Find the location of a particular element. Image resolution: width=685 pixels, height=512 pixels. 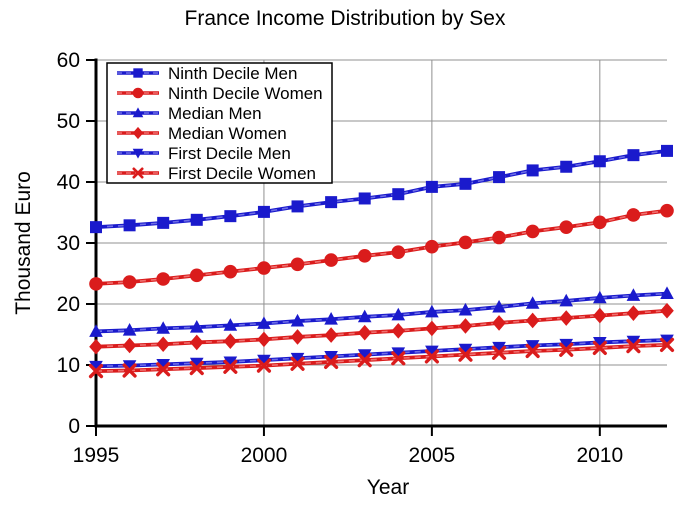

x-tick-label: 1995 is located at coordinates (96, 455).